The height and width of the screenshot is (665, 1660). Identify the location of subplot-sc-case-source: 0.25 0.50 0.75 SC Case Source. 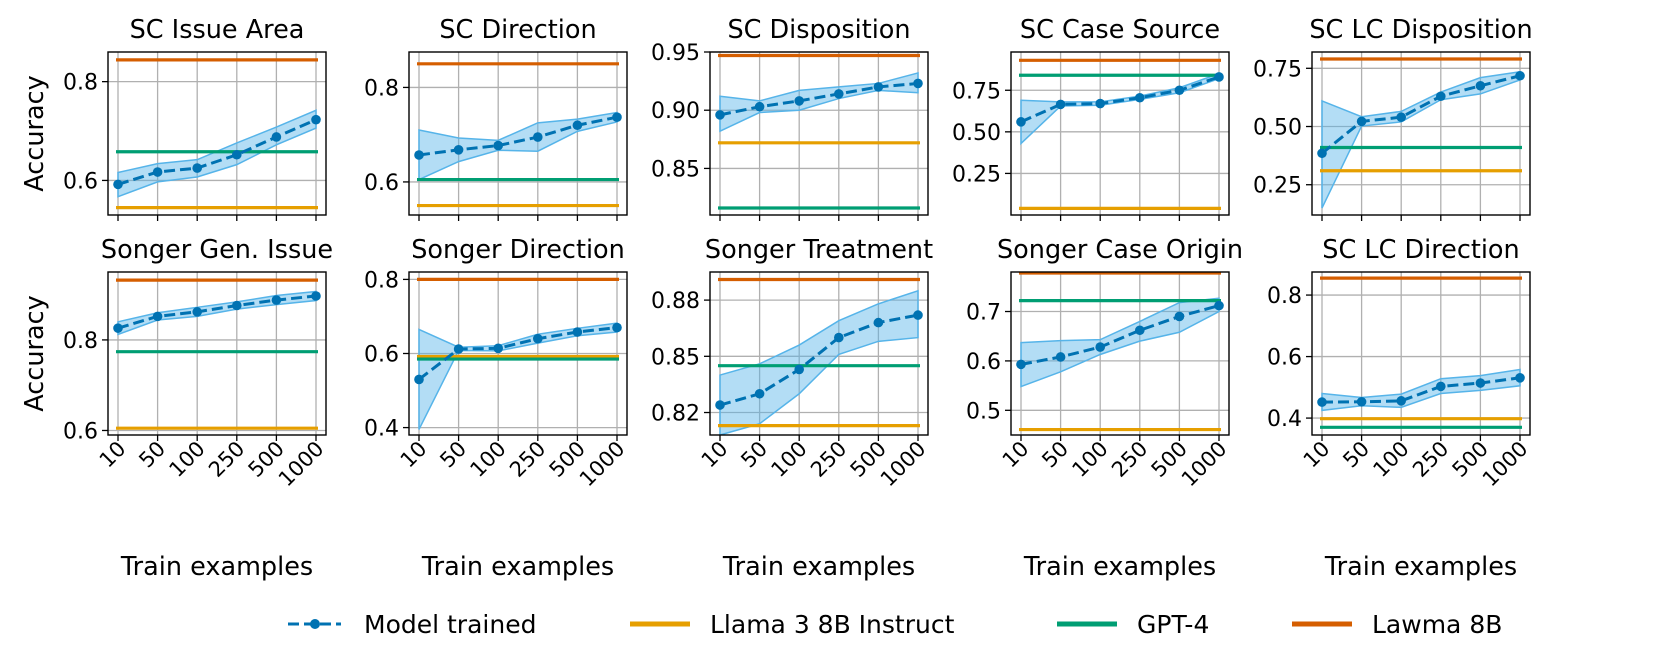
(1091, 118).